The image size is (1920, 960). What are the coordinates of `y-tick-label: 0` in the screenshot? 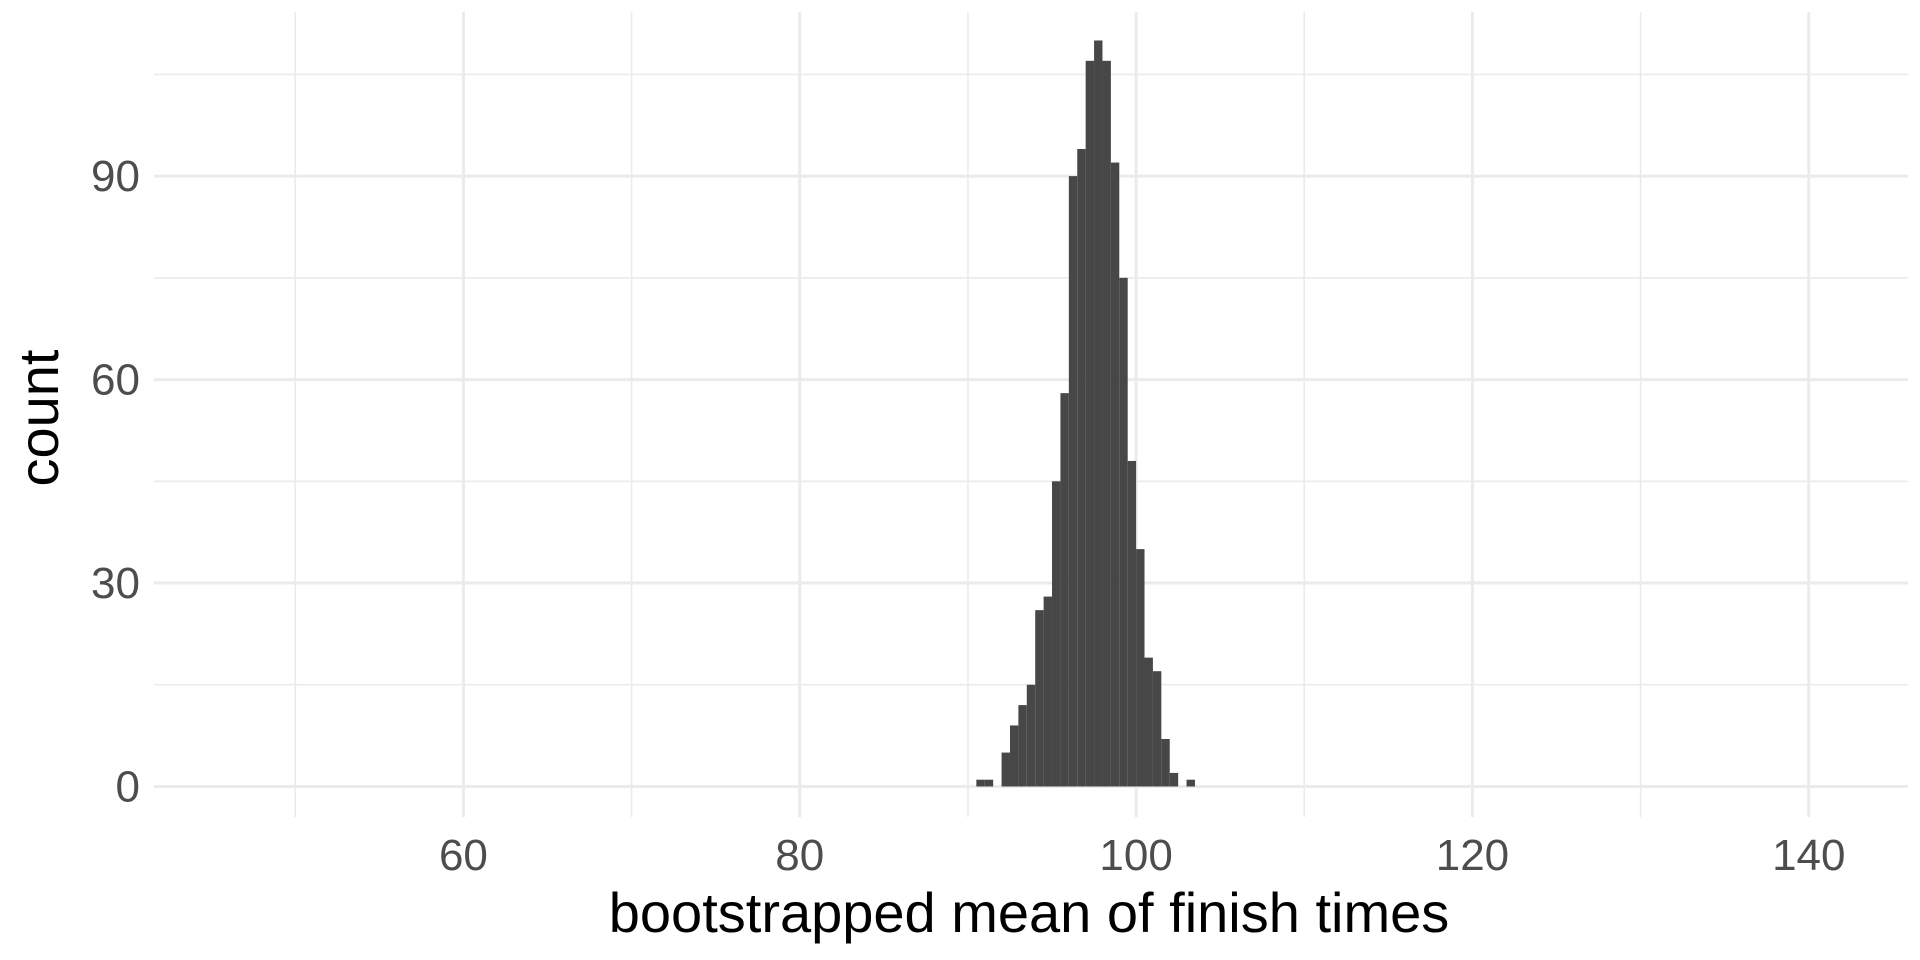 It's located at (128, 786).